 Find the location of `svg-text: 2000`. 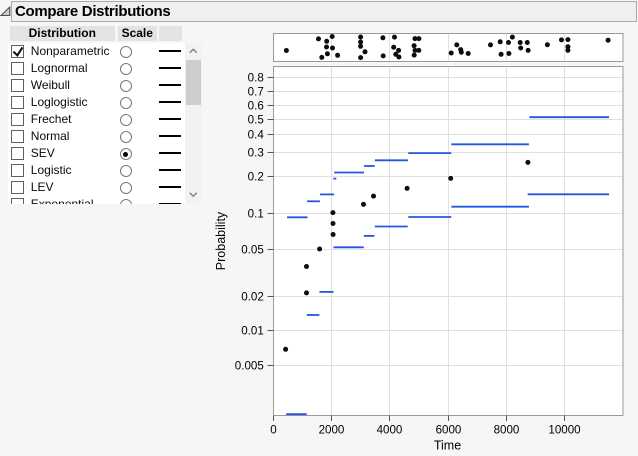

svg-text: 2000 is located at coordinates (332, 430).